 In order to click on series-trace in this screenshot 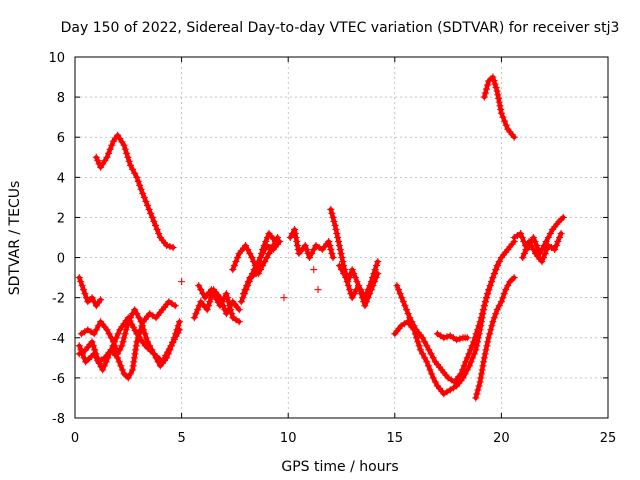, I will do `click(135, 191)`.